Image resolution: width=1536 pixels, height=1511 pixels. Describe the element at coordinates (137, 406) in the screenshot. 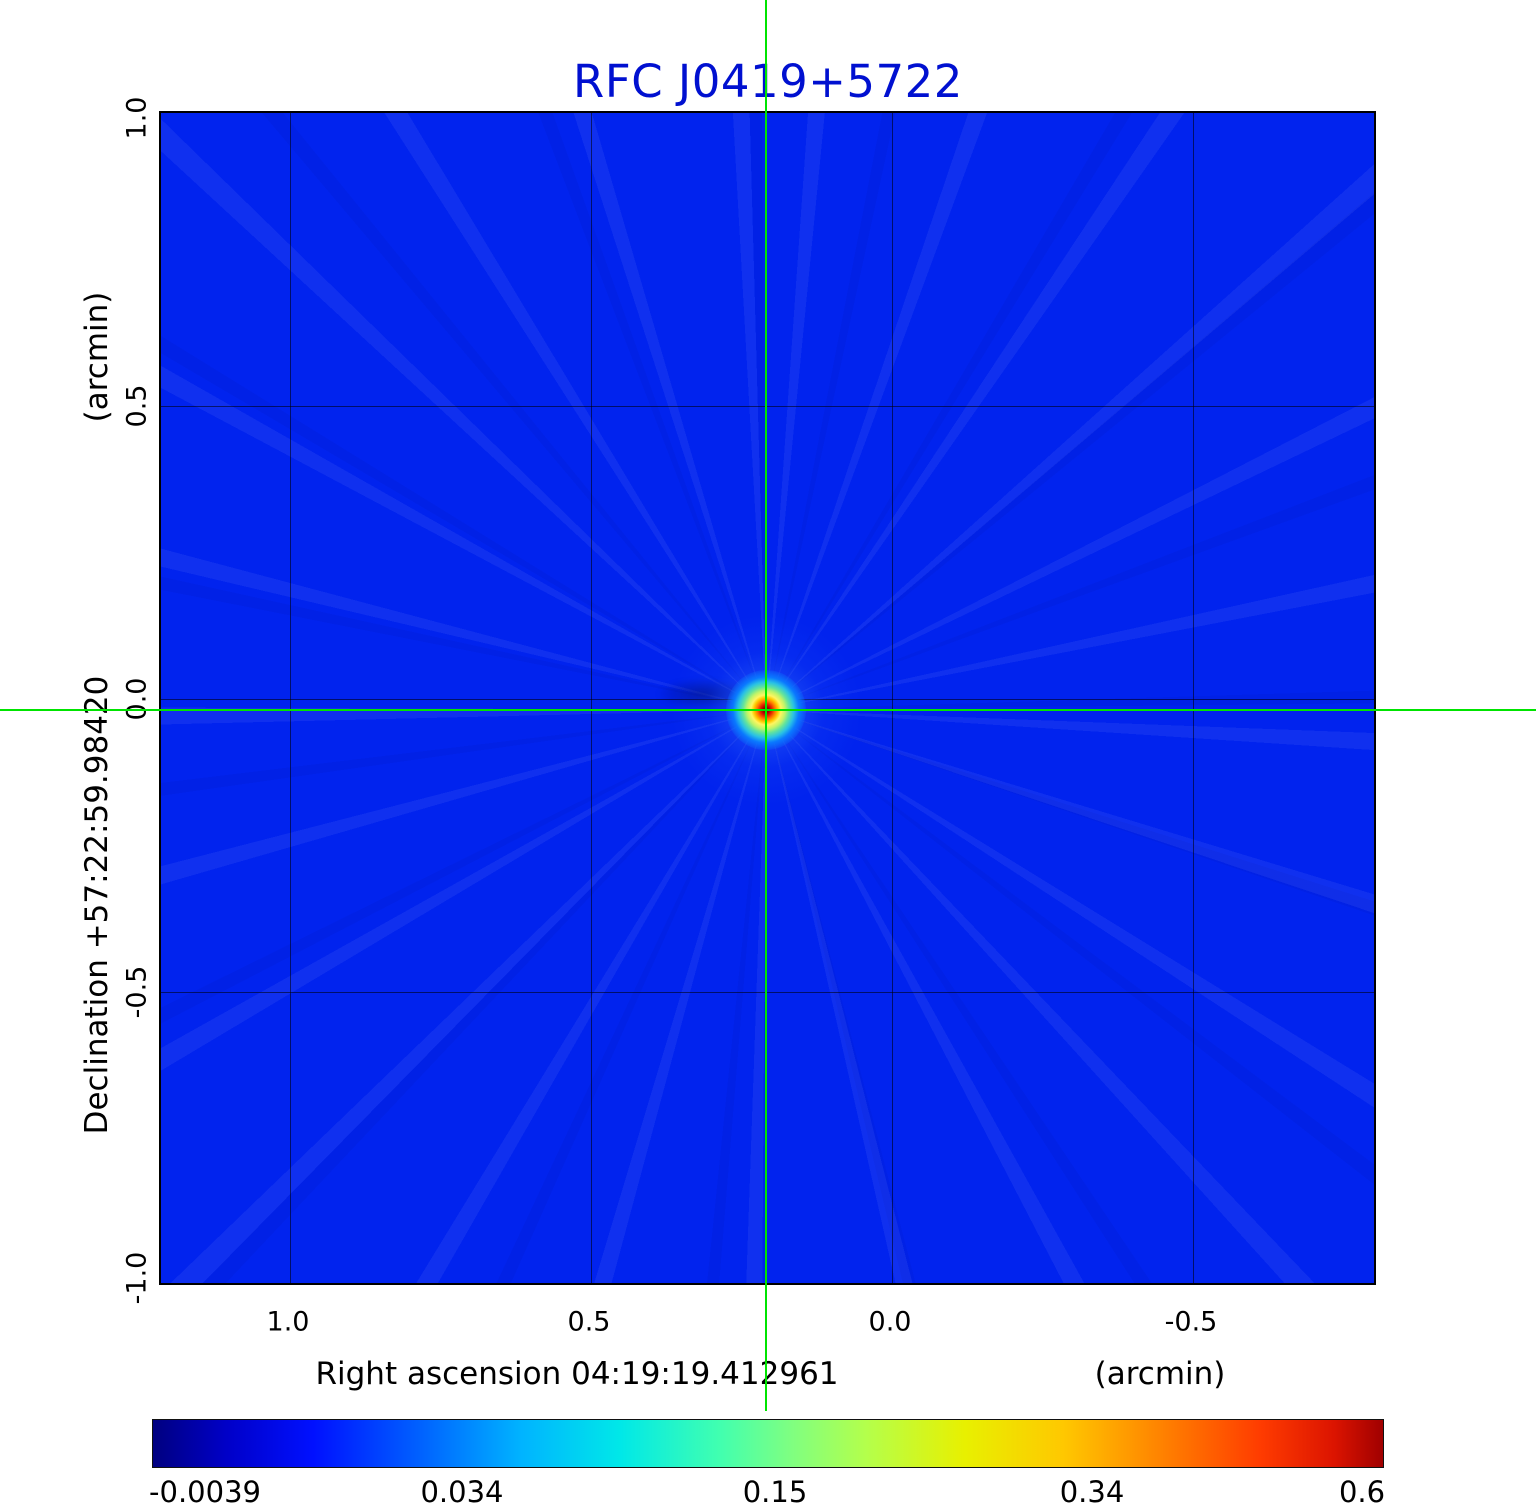

I see `y-tick-label: 0.5` at that location.